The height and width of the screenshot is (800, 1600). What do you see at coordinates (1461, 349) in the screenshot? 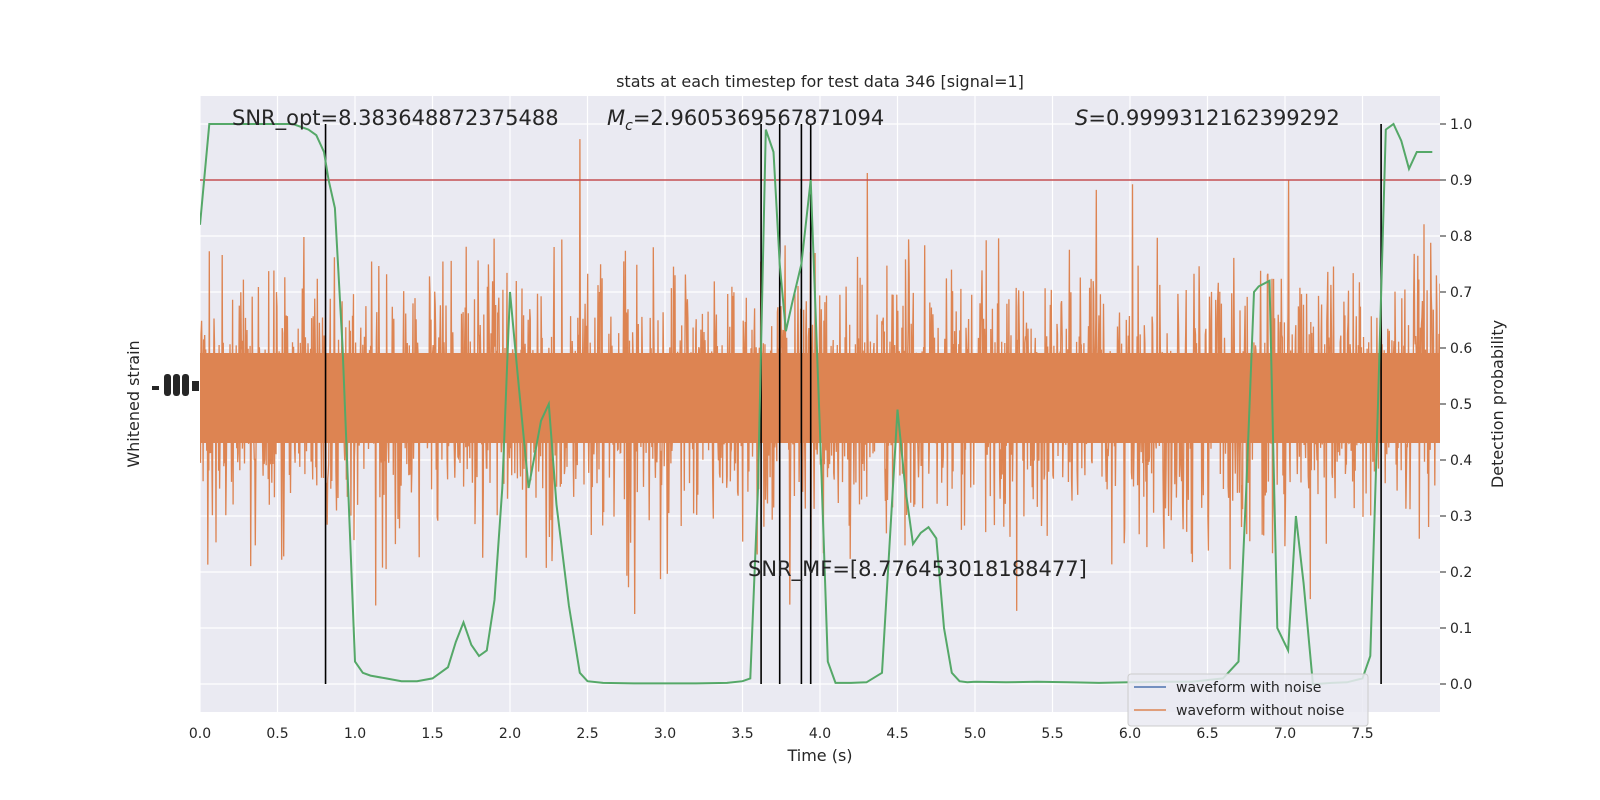
I see `y-tick-label: 0.6` at bounding box center [1461, 349].